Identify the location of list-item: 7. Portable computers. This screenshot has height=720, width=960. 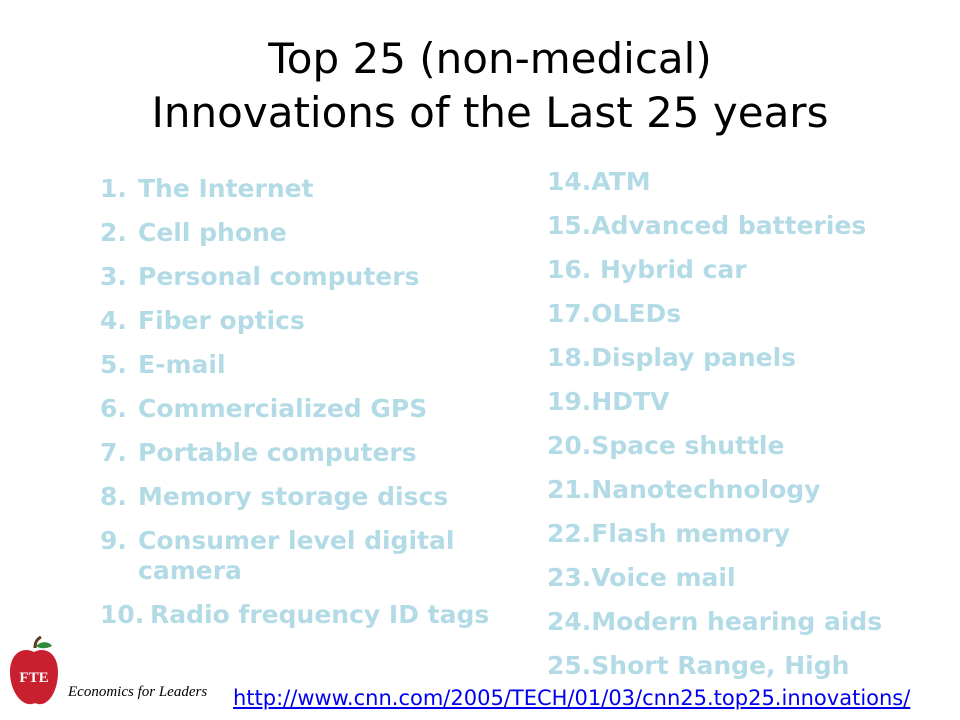
(300, 453).